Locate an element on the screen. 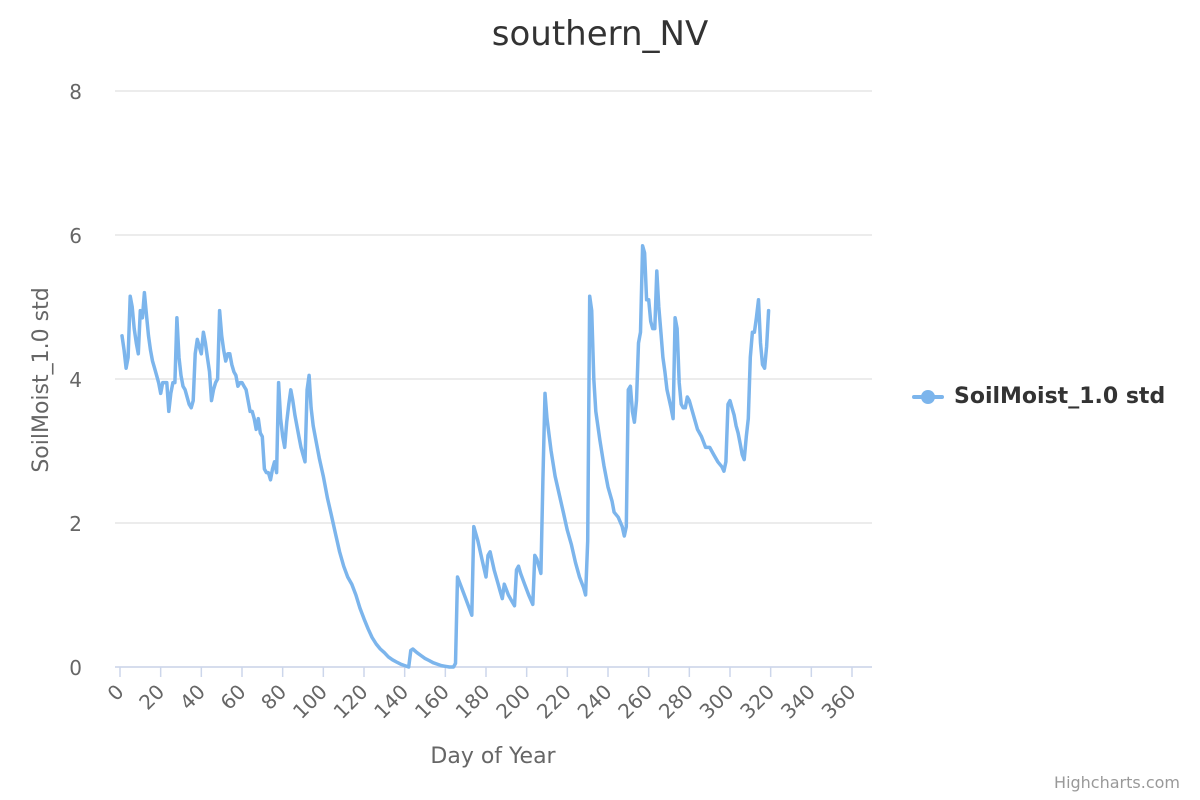  legend-label: SoilMoist_1.0 std is located at coordinates (1060, 396).